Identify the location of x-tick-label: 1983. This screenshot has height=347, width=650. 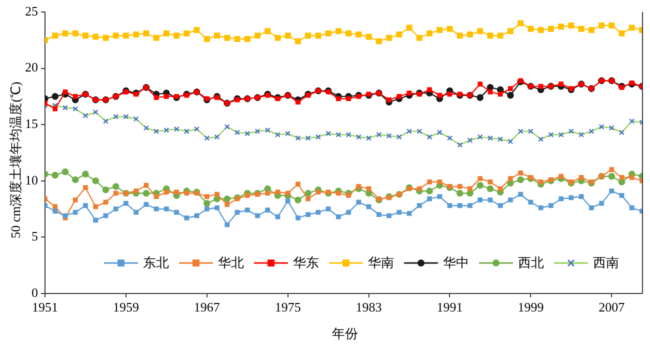
(369, 307).